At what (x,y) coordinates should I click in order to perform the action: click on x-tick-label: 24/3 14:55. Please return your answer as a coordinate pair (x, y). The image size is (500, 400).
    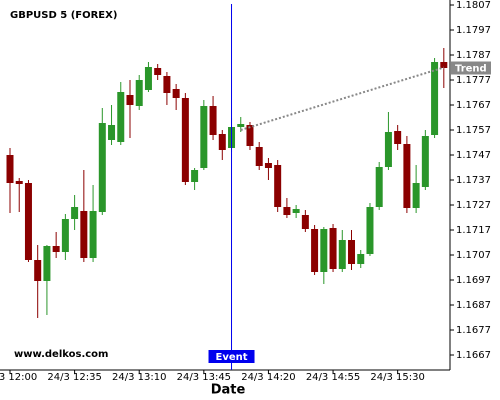
    Looking at the image, I should click on (333, 377).